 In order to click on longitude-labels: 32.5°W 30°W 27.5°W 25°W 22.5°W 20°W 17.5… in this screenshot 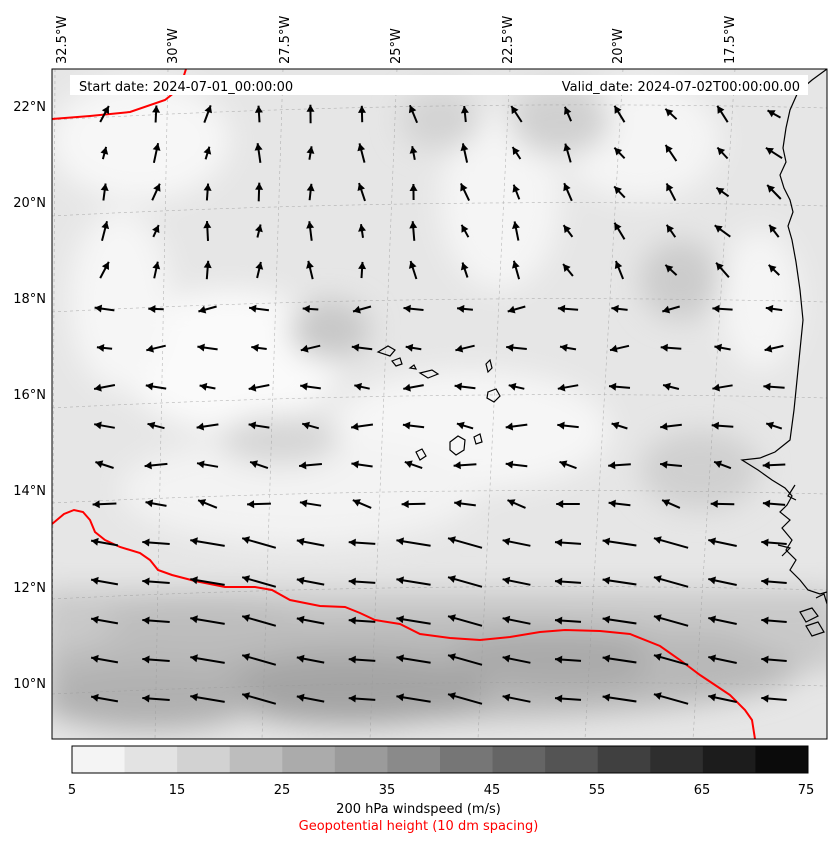, I will do `click(396, 40)`.